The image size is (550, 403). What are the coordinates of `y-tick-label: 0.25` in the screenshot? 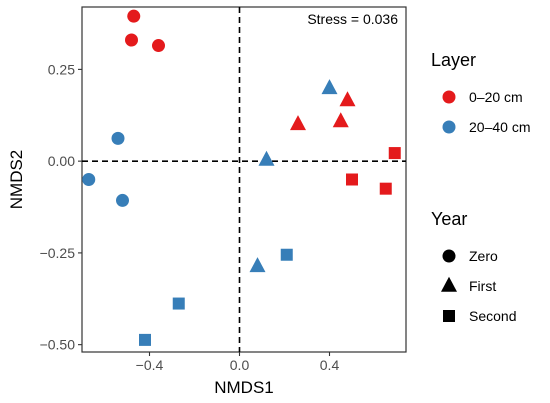 It's located at (61, 69).